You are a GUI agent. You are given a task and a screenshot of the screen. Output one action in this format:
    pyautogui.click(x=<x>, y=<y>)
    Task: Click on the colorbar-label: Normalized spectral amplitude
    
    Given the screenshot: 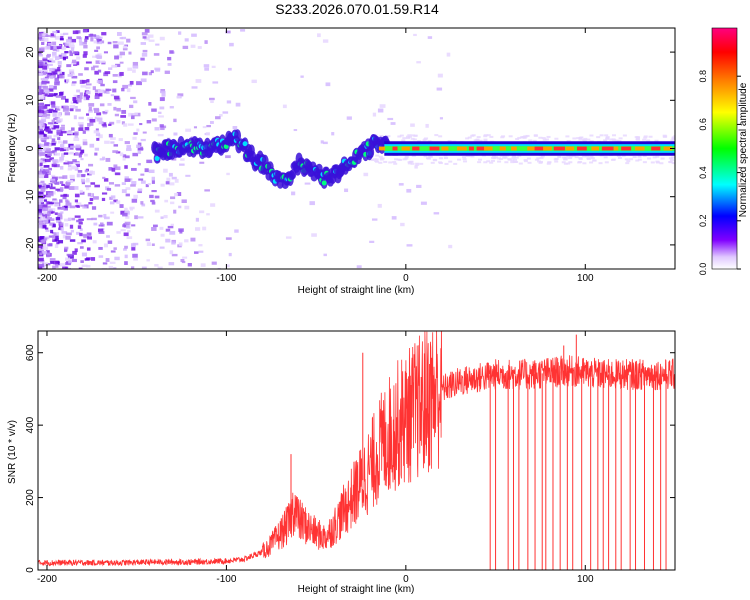 What is the action you would take?
    pyautogui.click(x=743, y=149)
    